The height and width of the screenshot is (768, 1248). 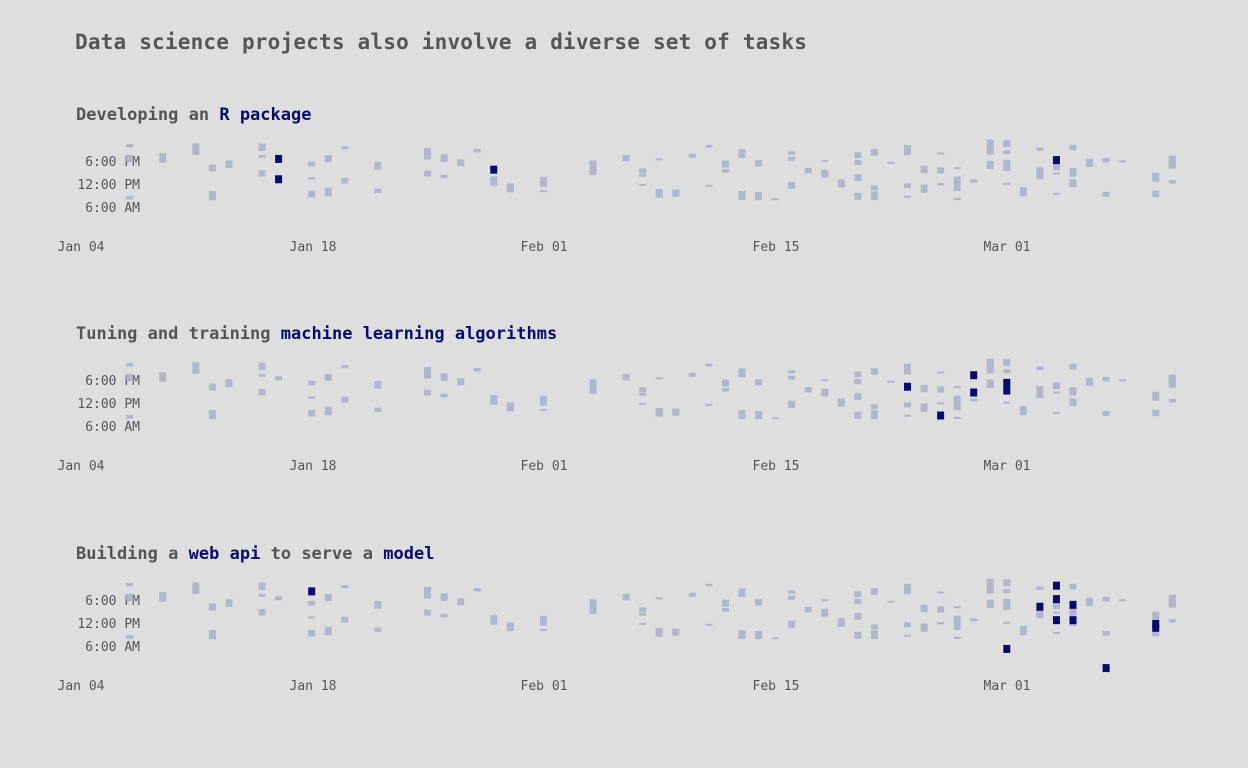 What do you see at coordinates (117, 554) in the screenshot?
I see `chart-title-word: Building` at bounding box center [117, 554].